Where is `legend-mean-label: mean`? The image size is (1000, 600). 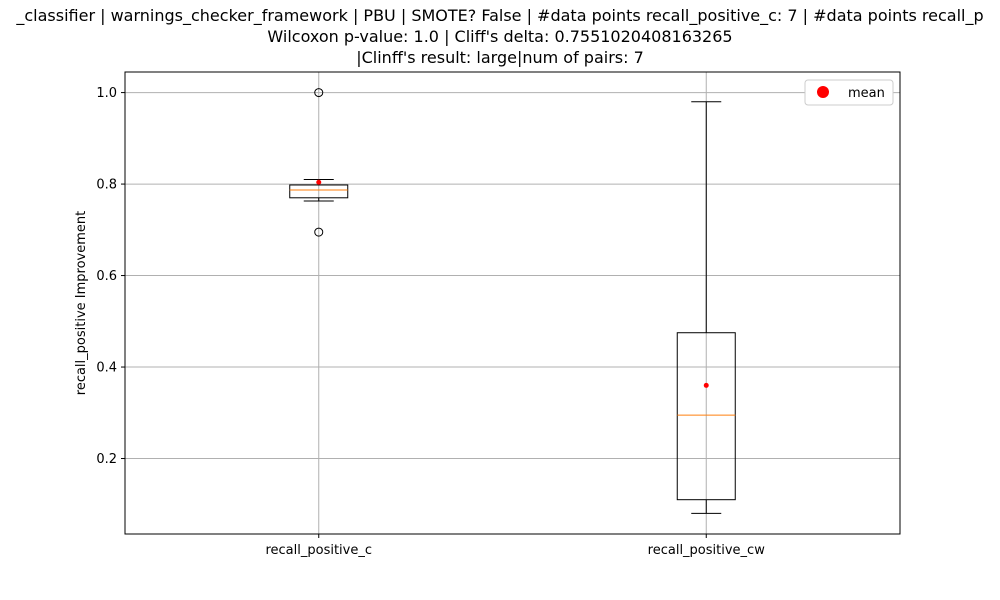 legend-mean-label: mean is located at coordinates (866, 93).